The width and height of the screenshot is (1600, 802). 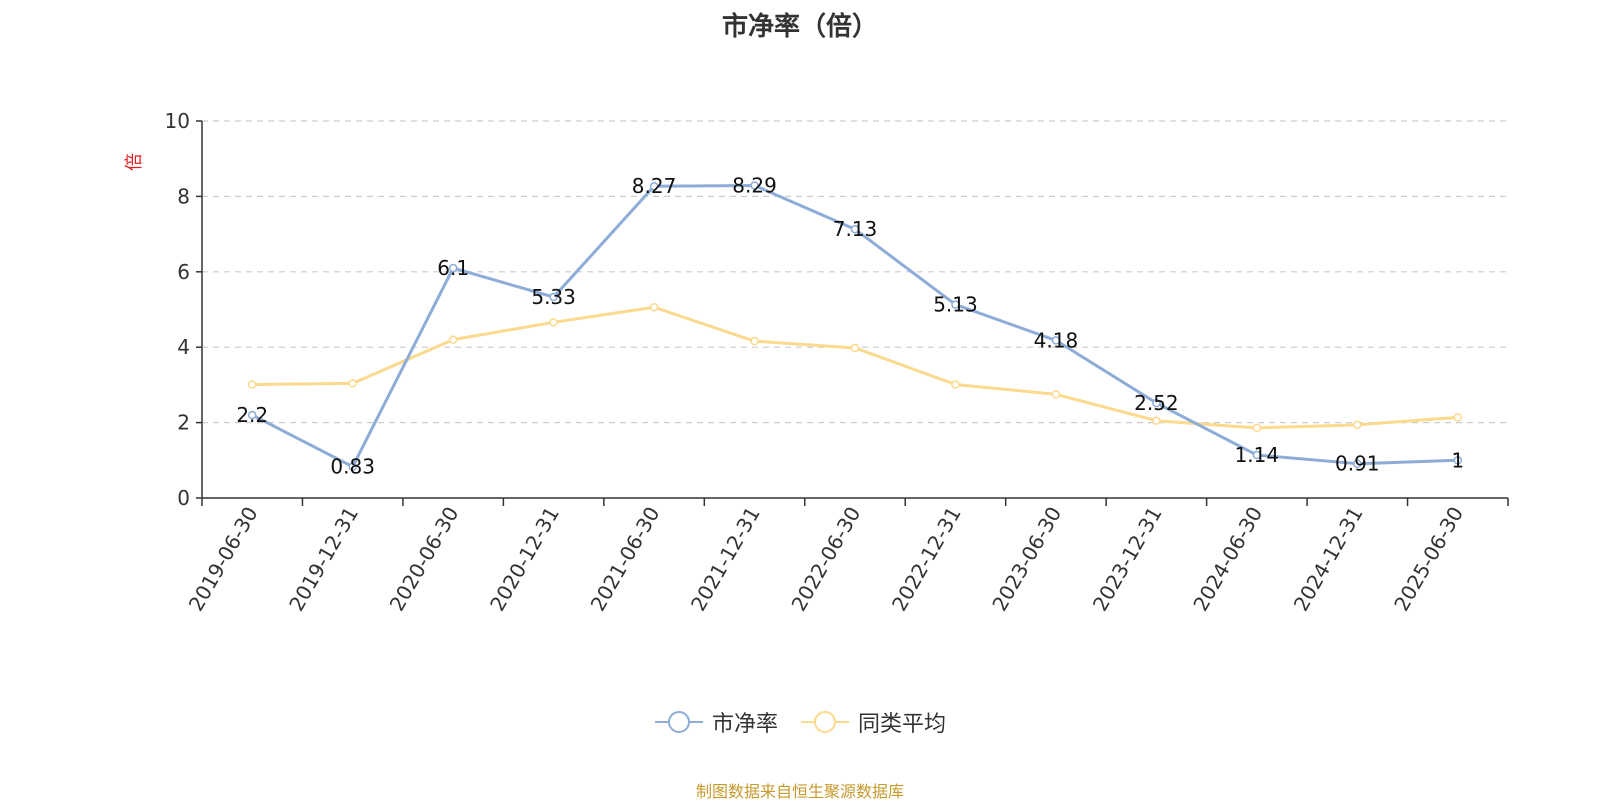 I want to click on data-label: 1, so click(x=1457, y=460).